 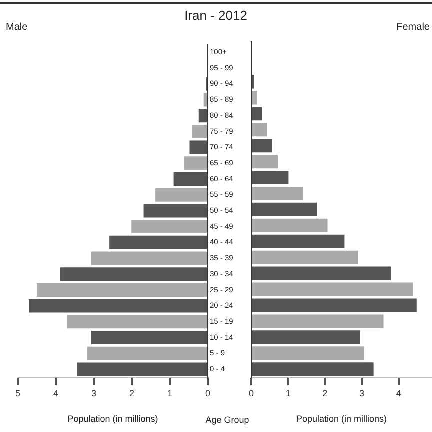 What do you see at coordinates (216, 15) in the screenshot?
I see `chart-title: Iran - 2012` at bounding box center [216, 15].